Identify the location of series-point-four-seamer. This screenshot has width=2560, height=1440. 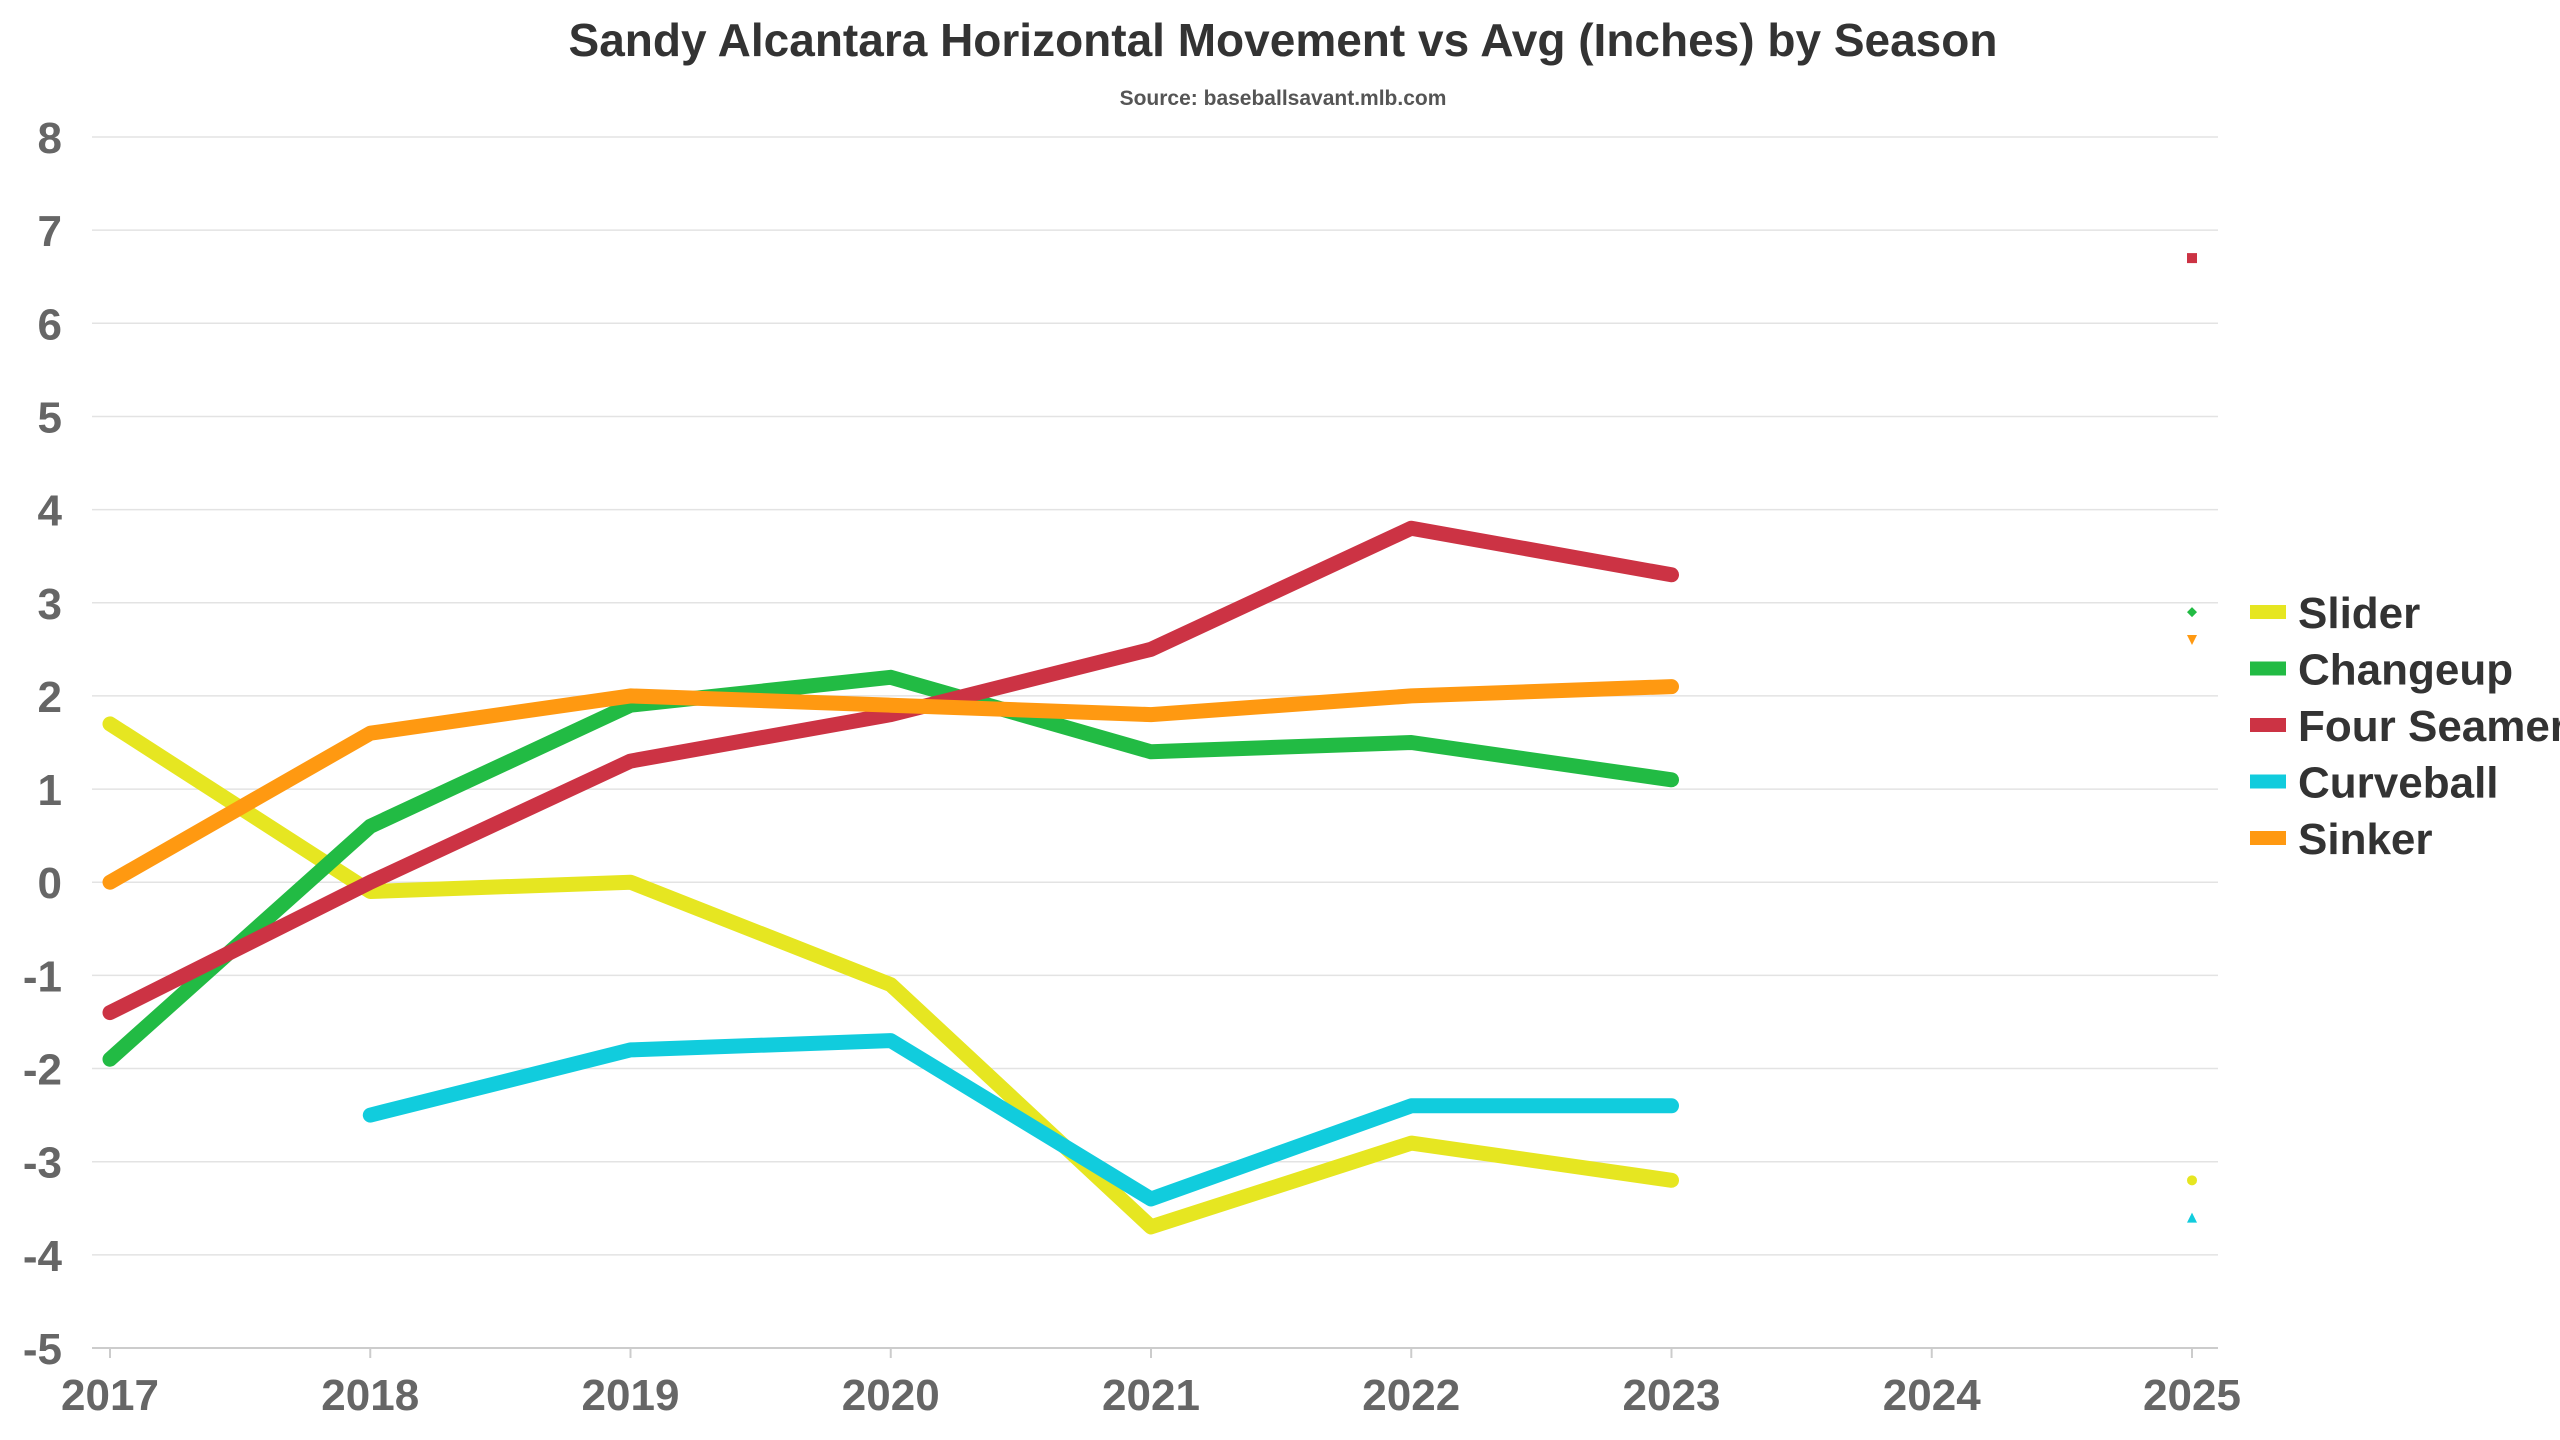
(2192, 258).